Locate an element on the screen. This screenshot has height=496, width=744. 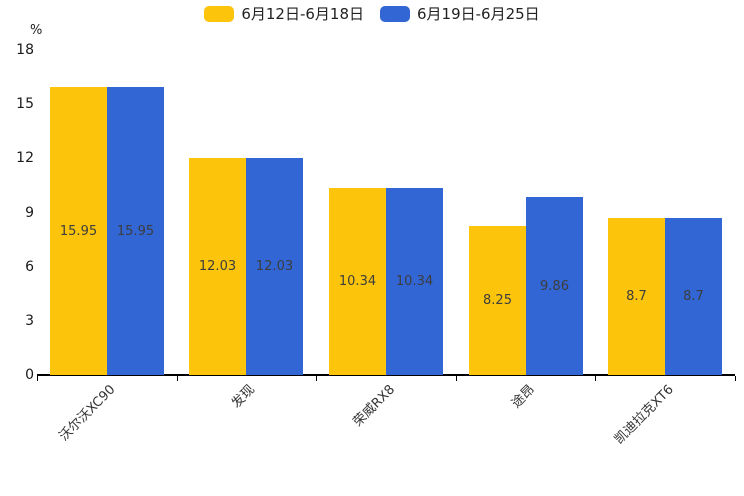
legend-item-series-1: 6月12日-6月18日 is located at coordinates (284, 14).